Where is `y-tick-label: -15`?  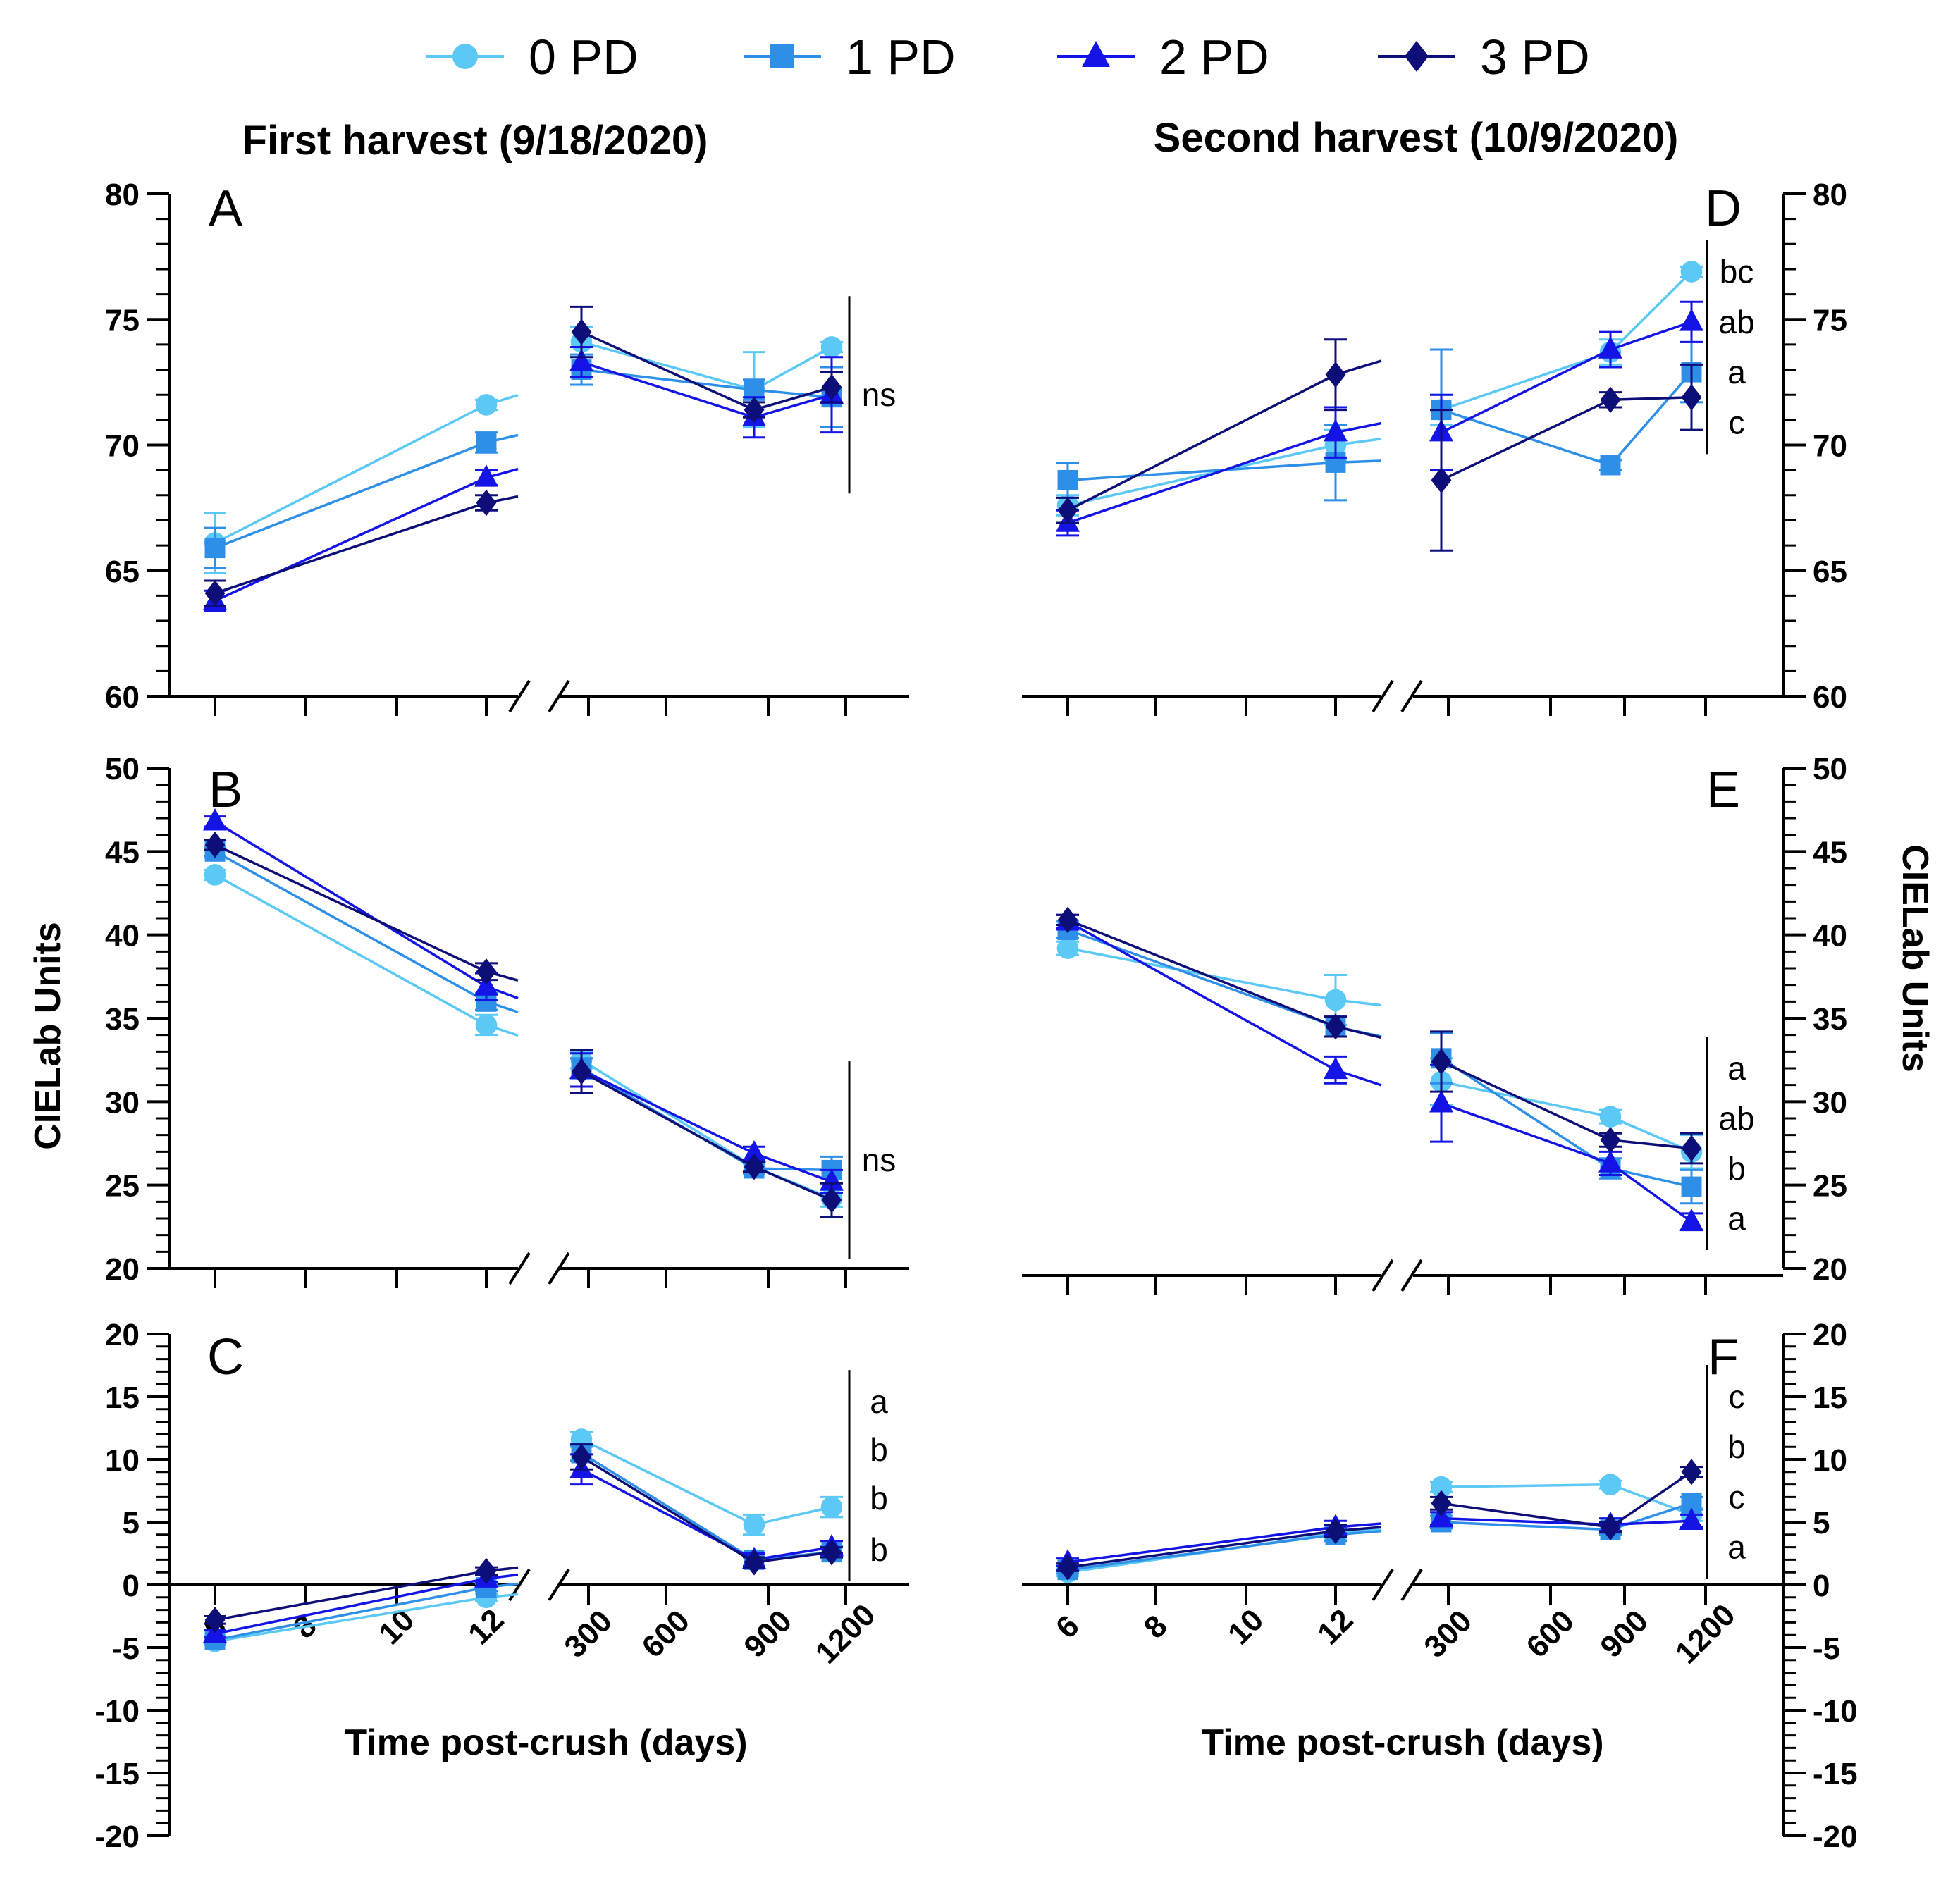
y-tick-label: -15 is located at coordinates (1836, 1774).